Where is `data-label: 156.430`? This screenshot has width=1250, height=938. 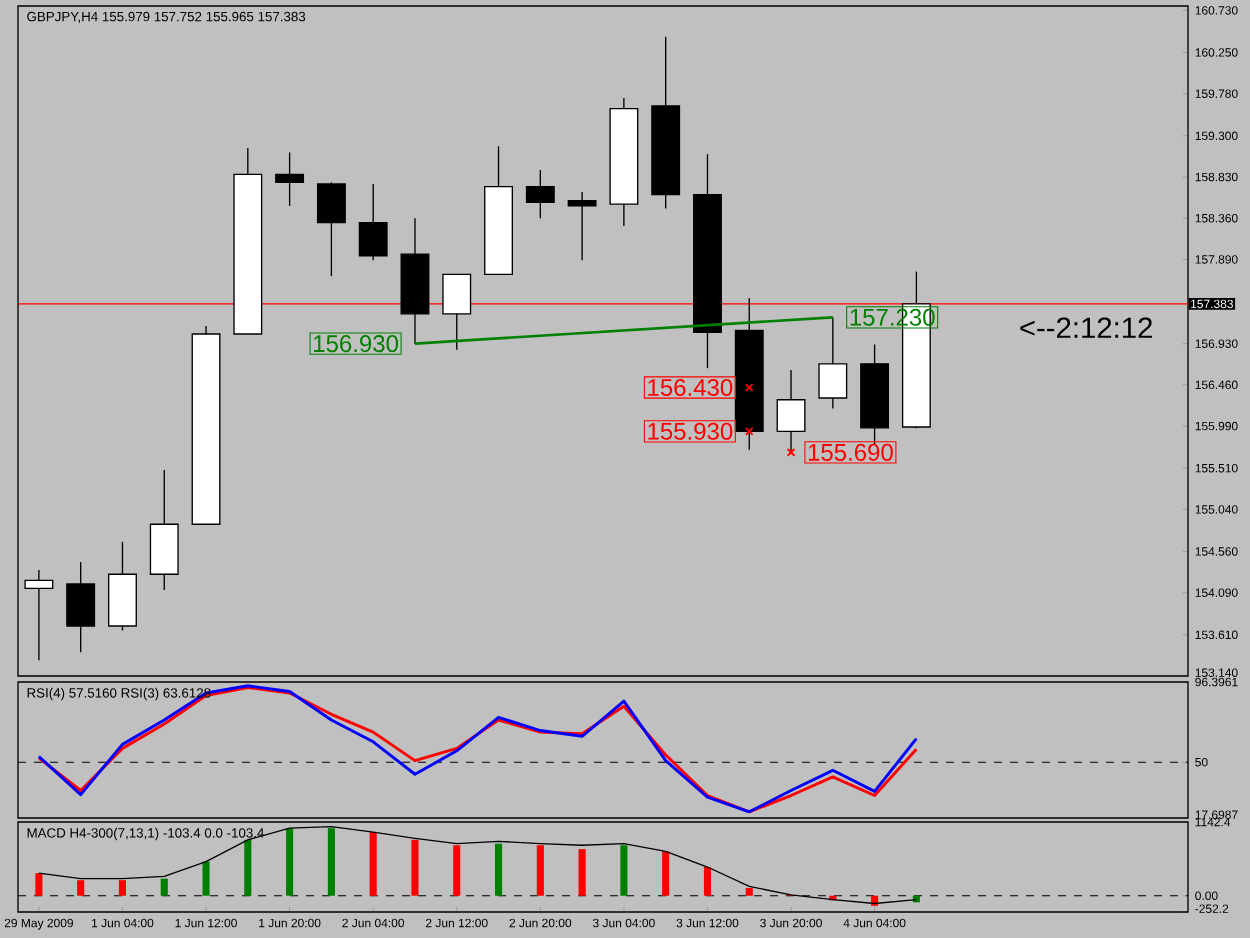 data-label: 156.430 is located at coordinates (690, 387).